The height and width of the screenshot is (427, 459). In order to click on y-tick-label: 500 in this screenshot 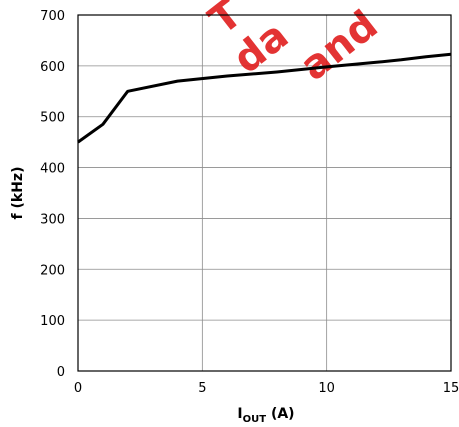, I will do `click(52, 118)`.